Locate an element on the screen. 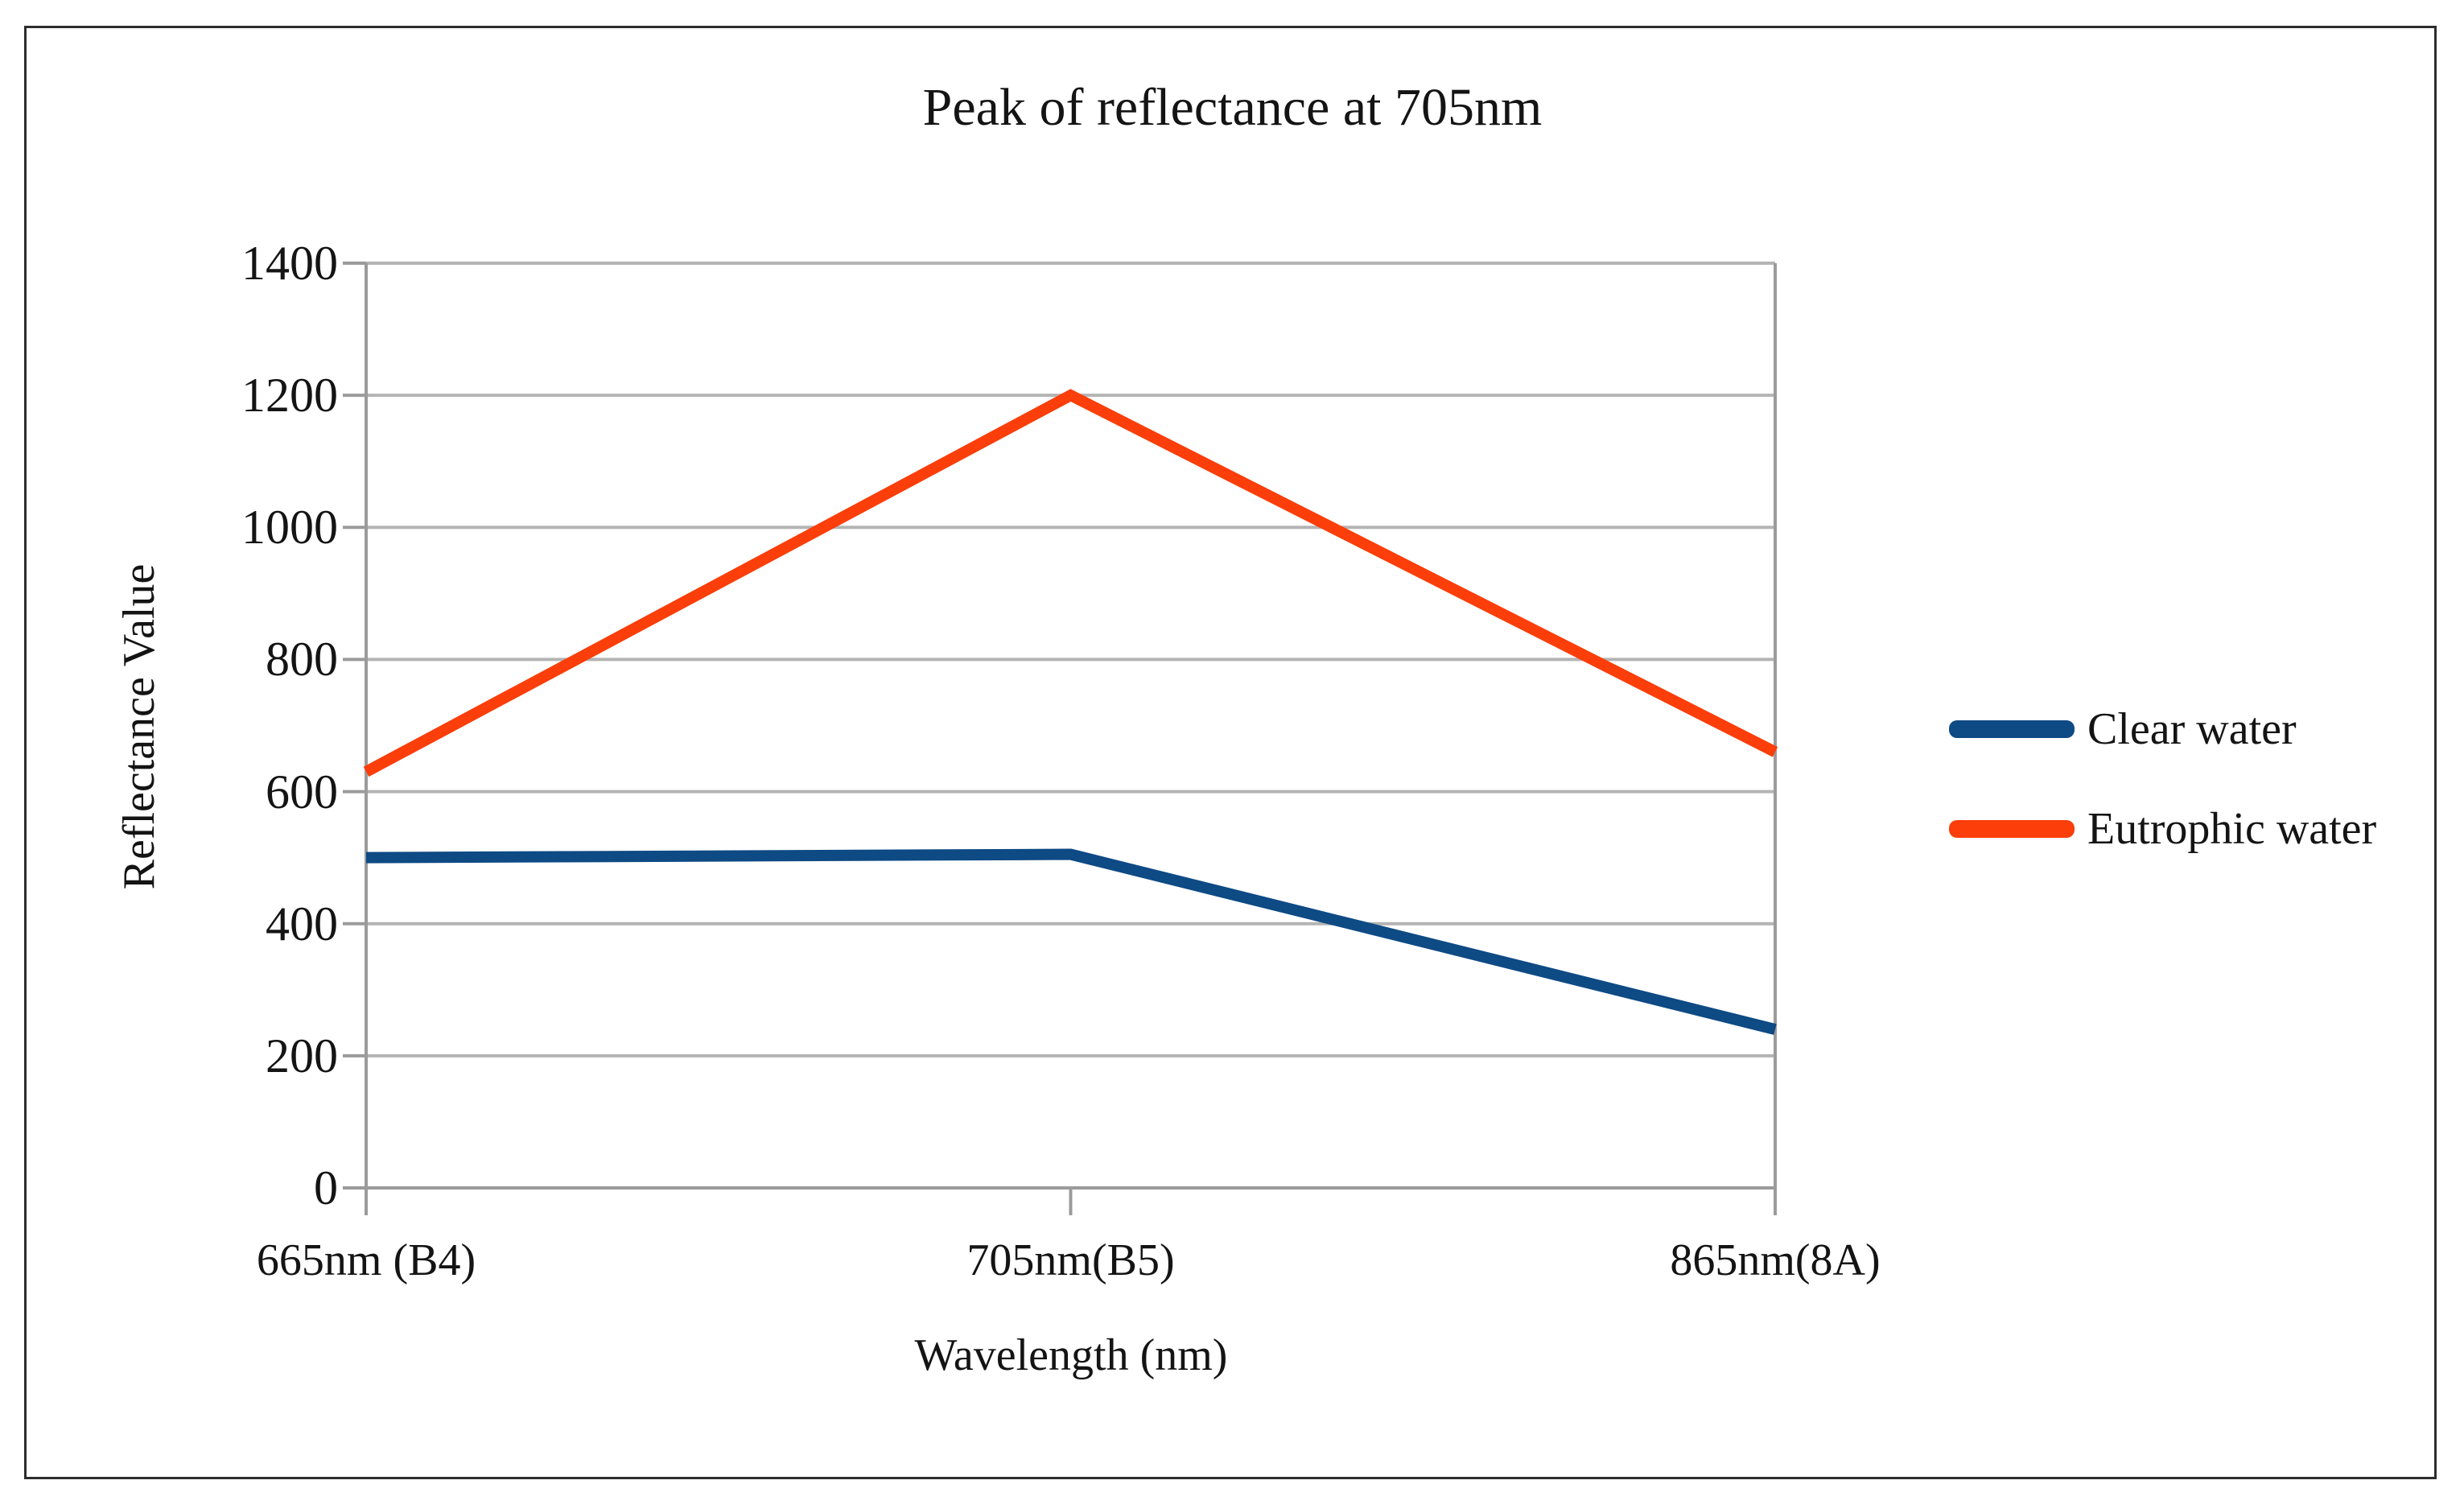  legend-item: Clear water is located at coordinates (2162, 729).